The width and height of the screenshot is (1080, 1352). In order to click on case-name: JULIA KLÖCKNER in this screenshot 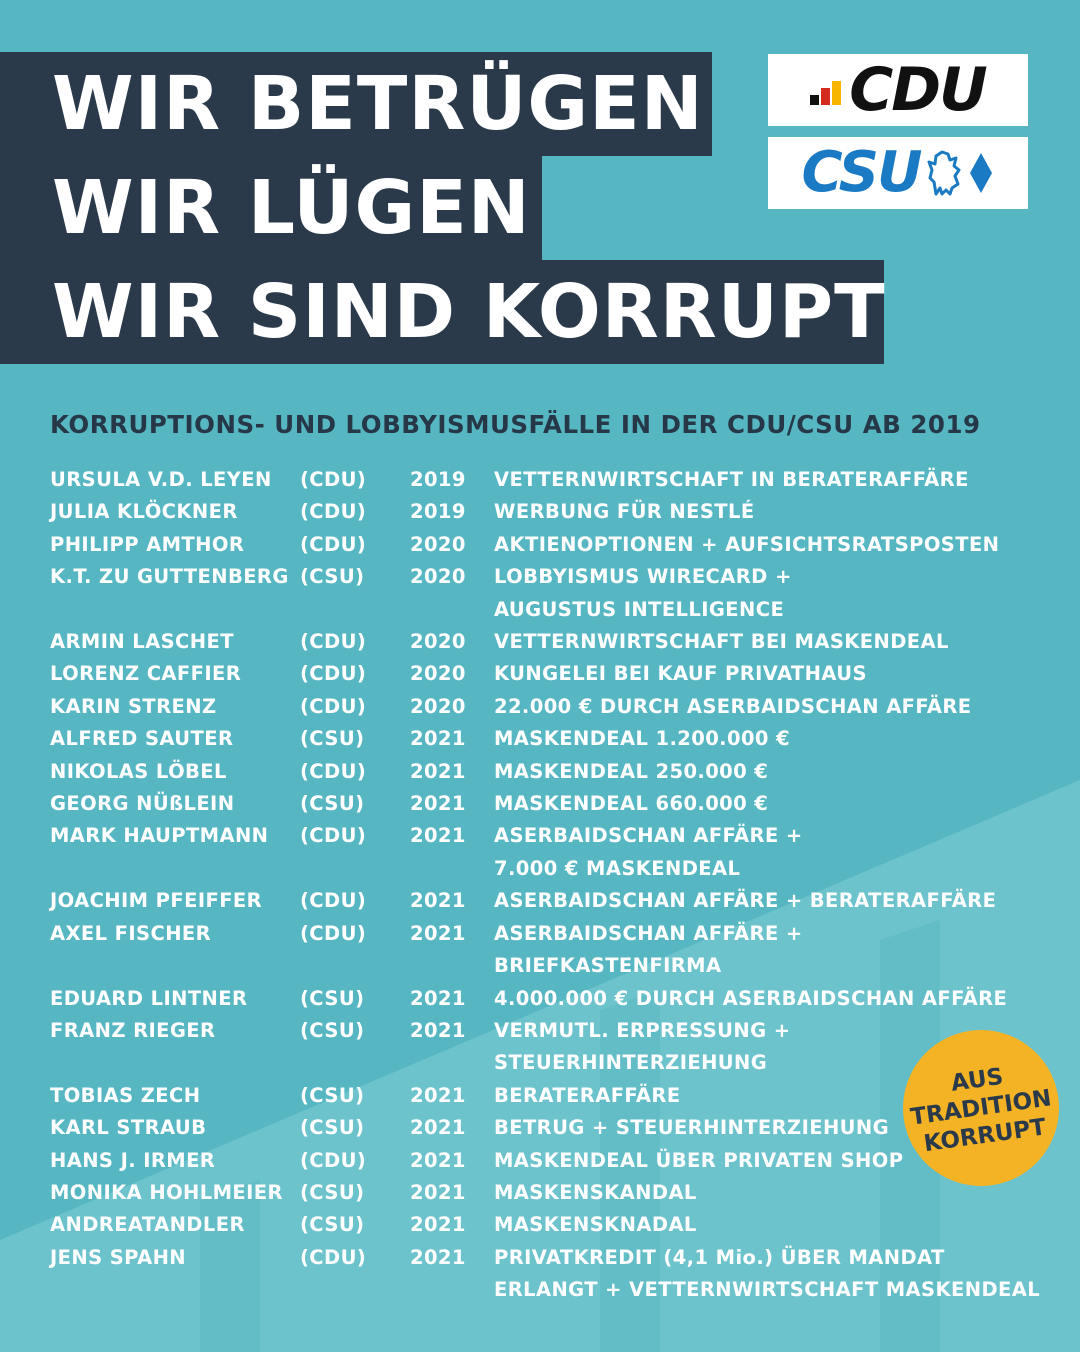, I will do `click(144, 512)`.